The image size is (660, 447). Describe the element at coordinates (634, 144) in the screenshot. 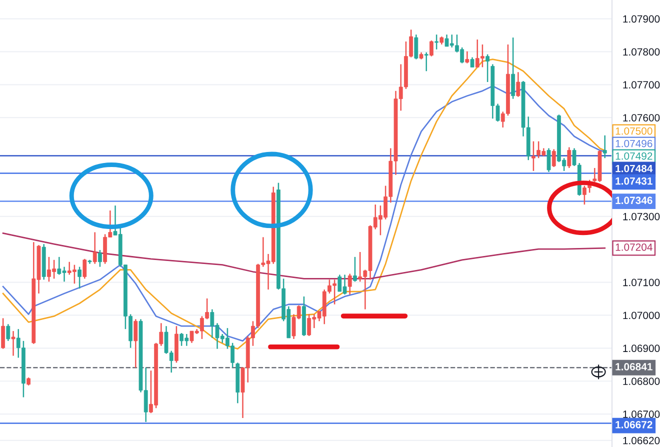

I see `text: 1.07496` at that location.